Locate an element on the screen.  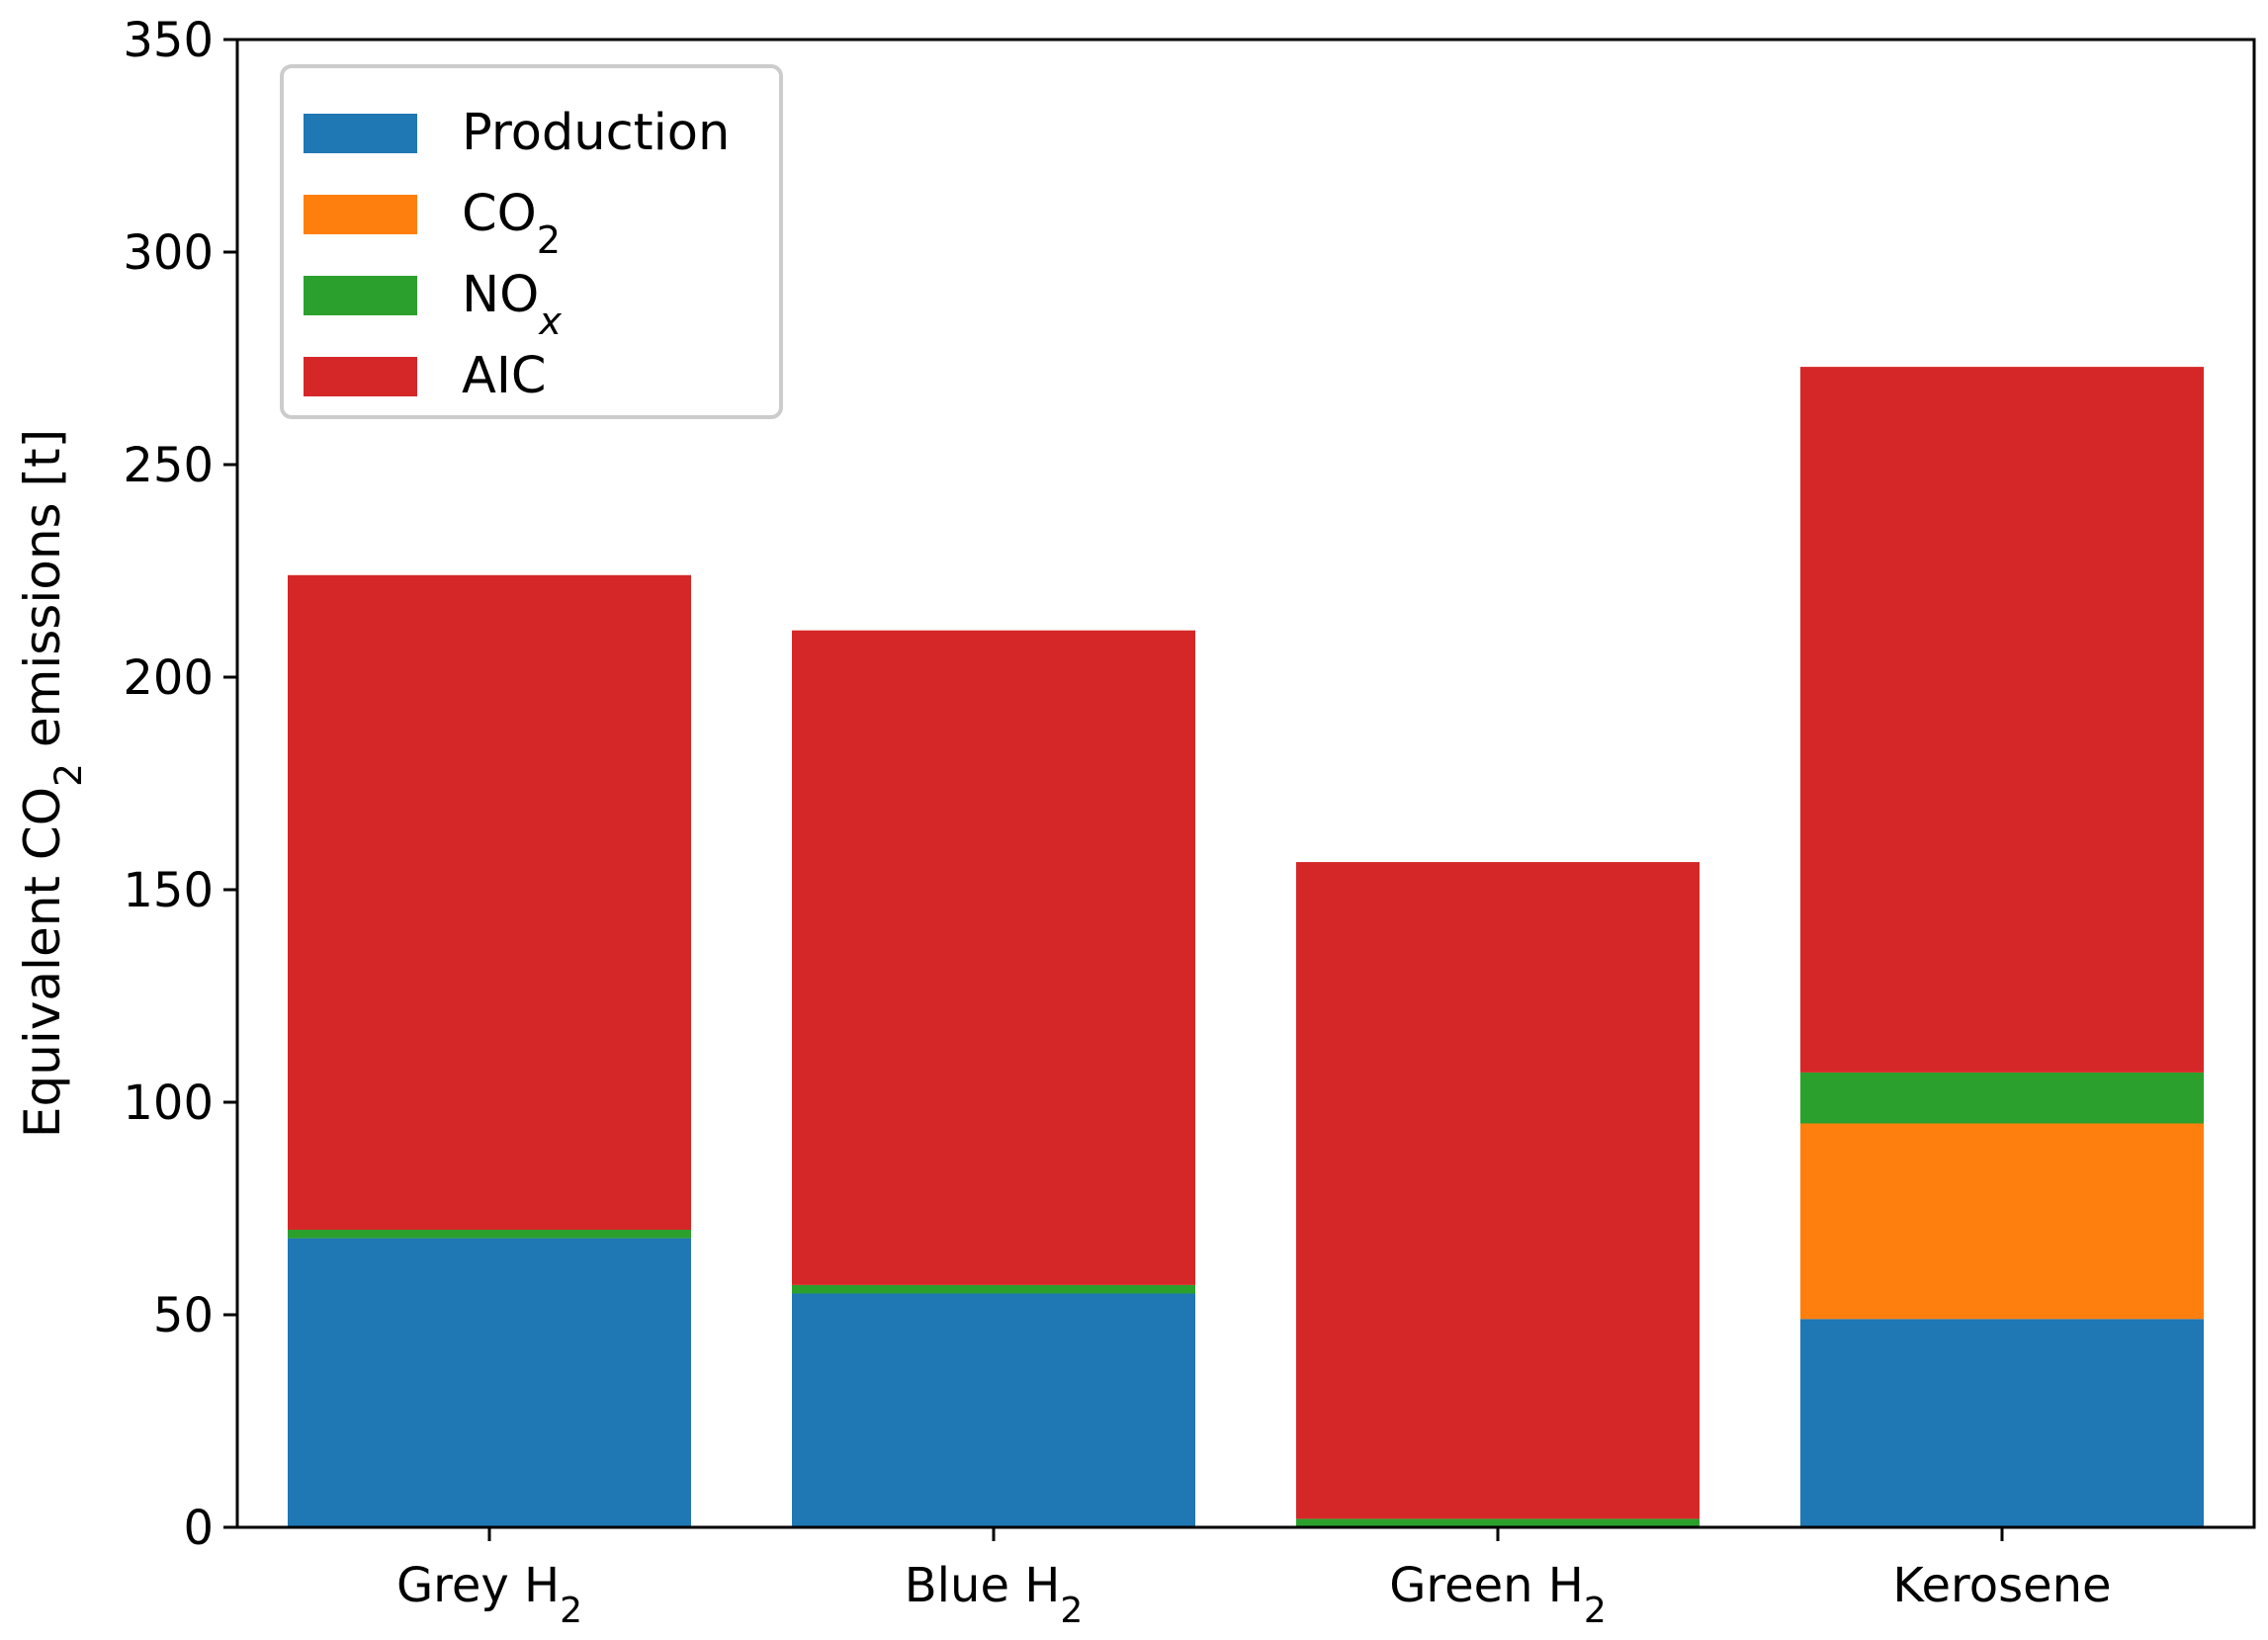
legend-label-aic: AIC is located at coordinates (505, 376).